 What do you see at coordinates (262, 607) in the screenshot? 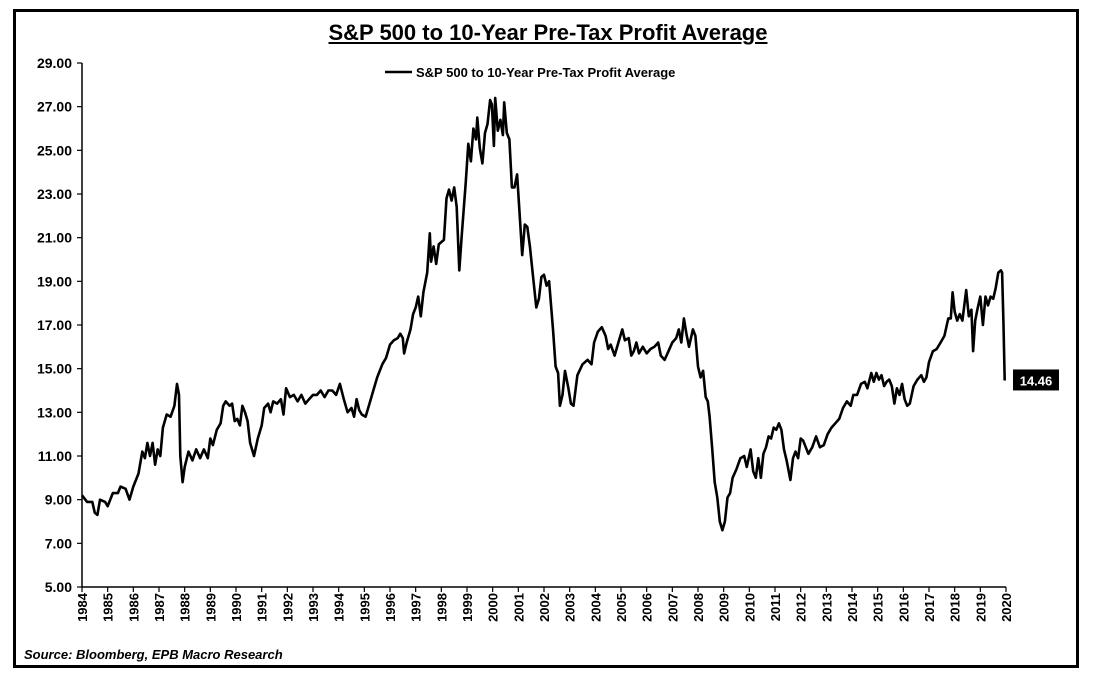
I see `x-tick-label: 1991` at bounding box center [262, 607].